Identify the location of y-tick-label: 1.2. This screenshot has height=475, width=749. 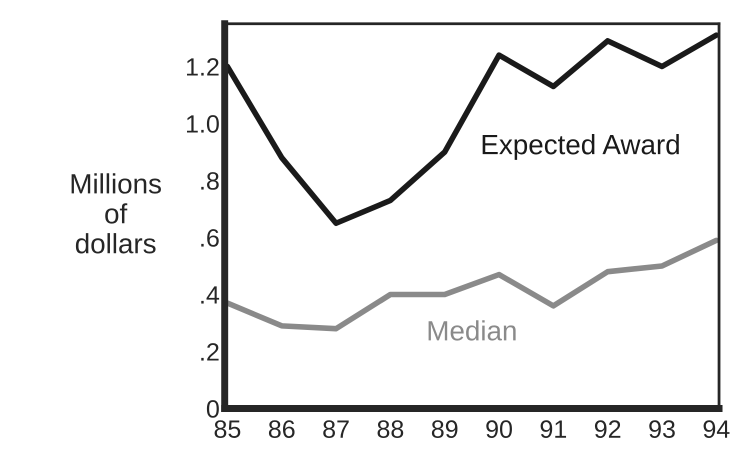
(202, 67).